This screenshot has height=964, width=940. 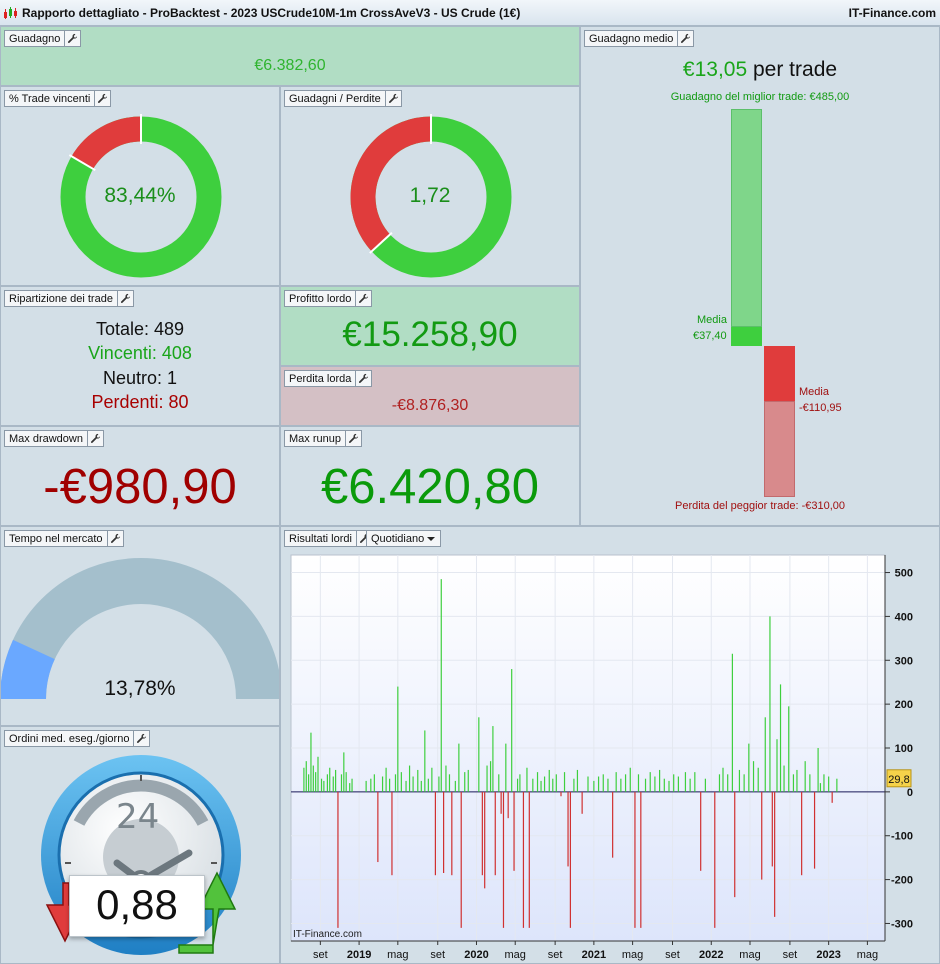 What do you see at coordinates (315, 439) in the screenshot?
I see `max-runup-label: Max runup` at bounding box center [315, 439].